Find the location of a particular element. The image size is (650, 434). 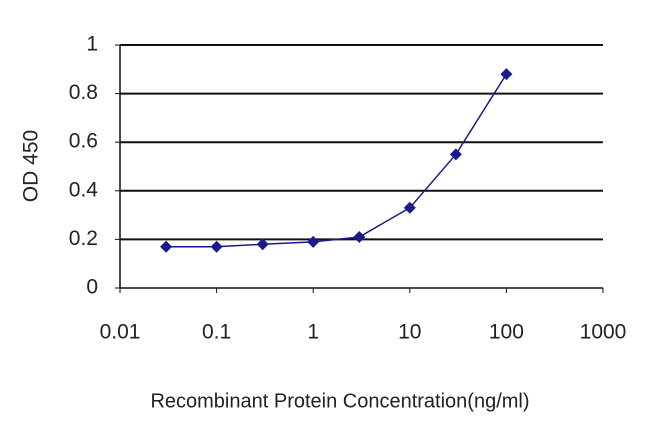

x-tick-label: 1000 is located at coordinates (603, 332).